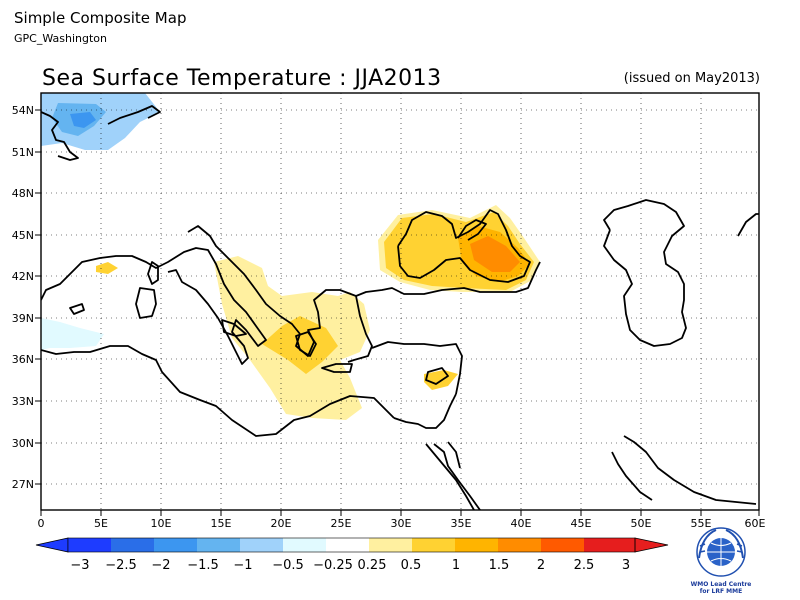  What do you see at coordinates (153, 273) in the screenshot?
I see `island-corsica` at bounding box center [153, 273].